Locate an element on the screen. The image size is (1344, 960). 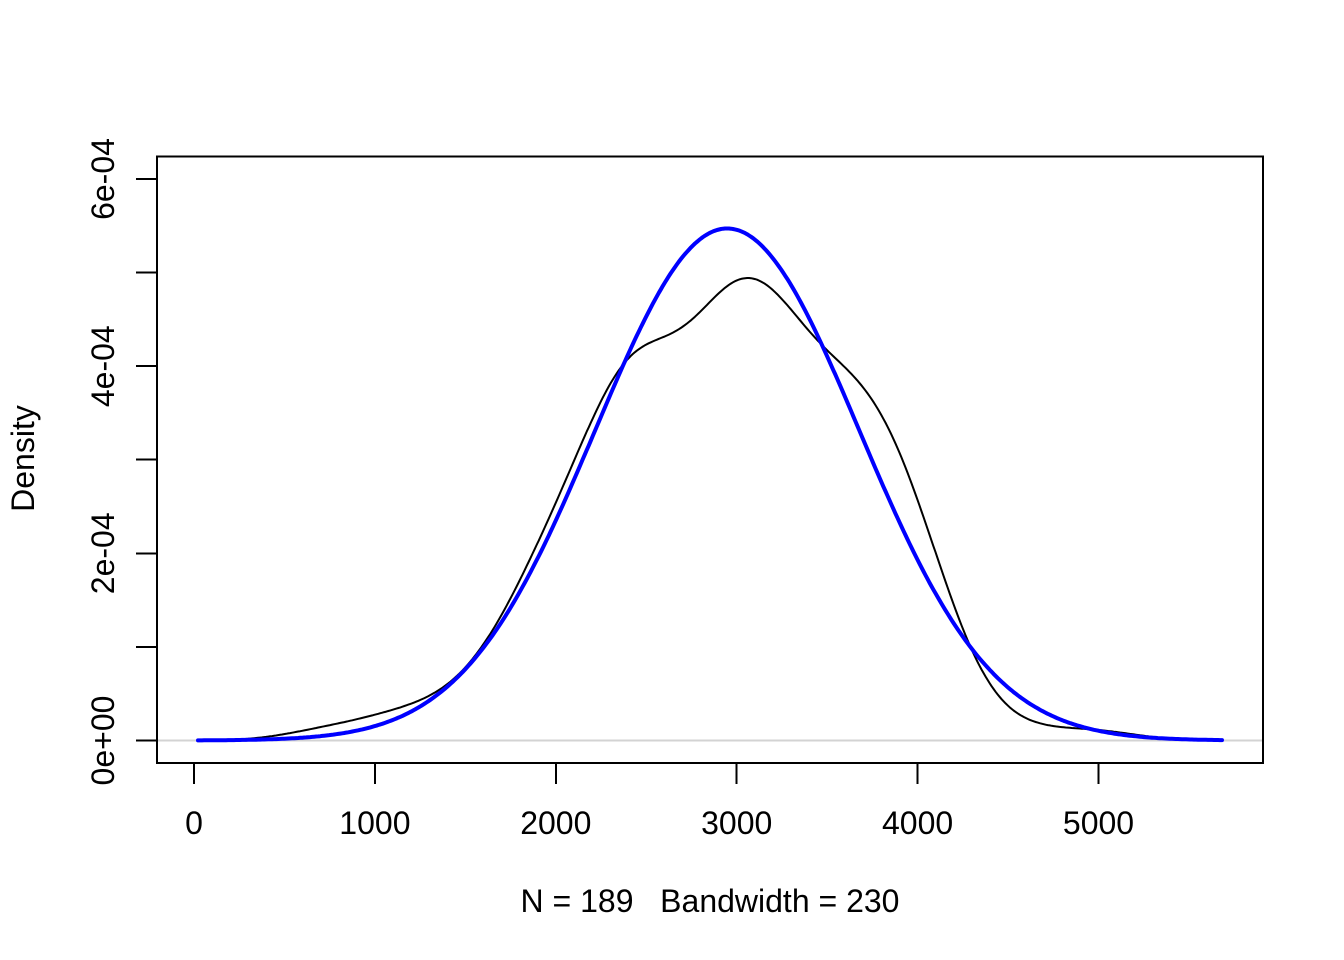
svg-text: 0 is located at coordinates (194, 823).